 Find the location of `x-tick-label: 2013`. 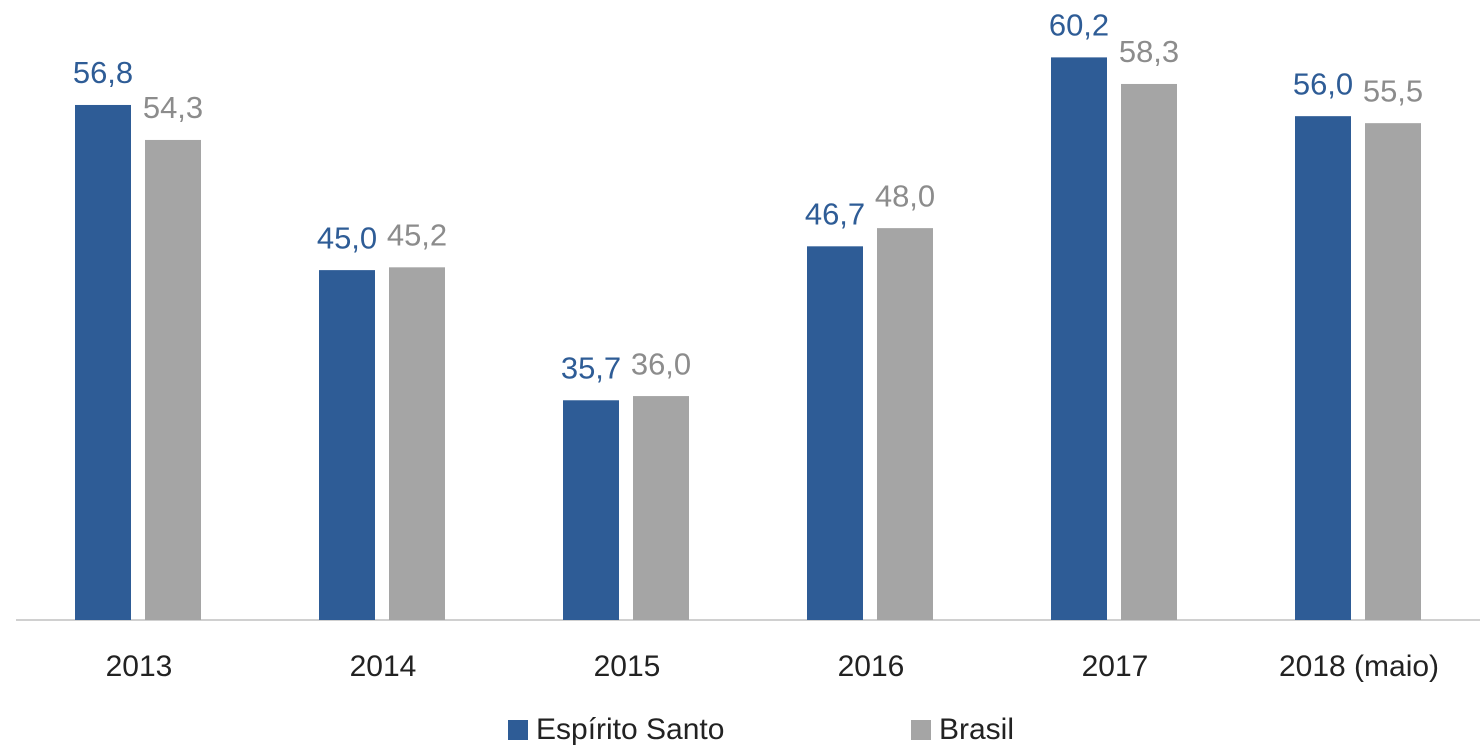

x-tick-label: 2013 is located at coordinates (139, 666).